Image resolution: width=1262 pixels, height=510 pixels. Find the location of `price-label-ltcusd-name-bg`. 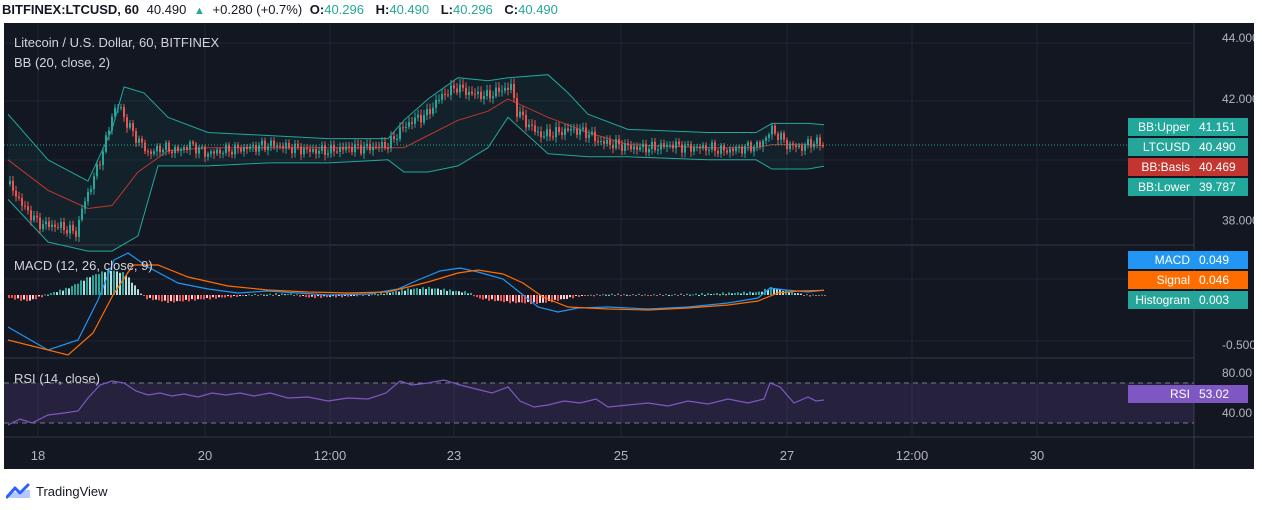

price-label-ltcusd-name-bg is located at coordinates (1161, 147).